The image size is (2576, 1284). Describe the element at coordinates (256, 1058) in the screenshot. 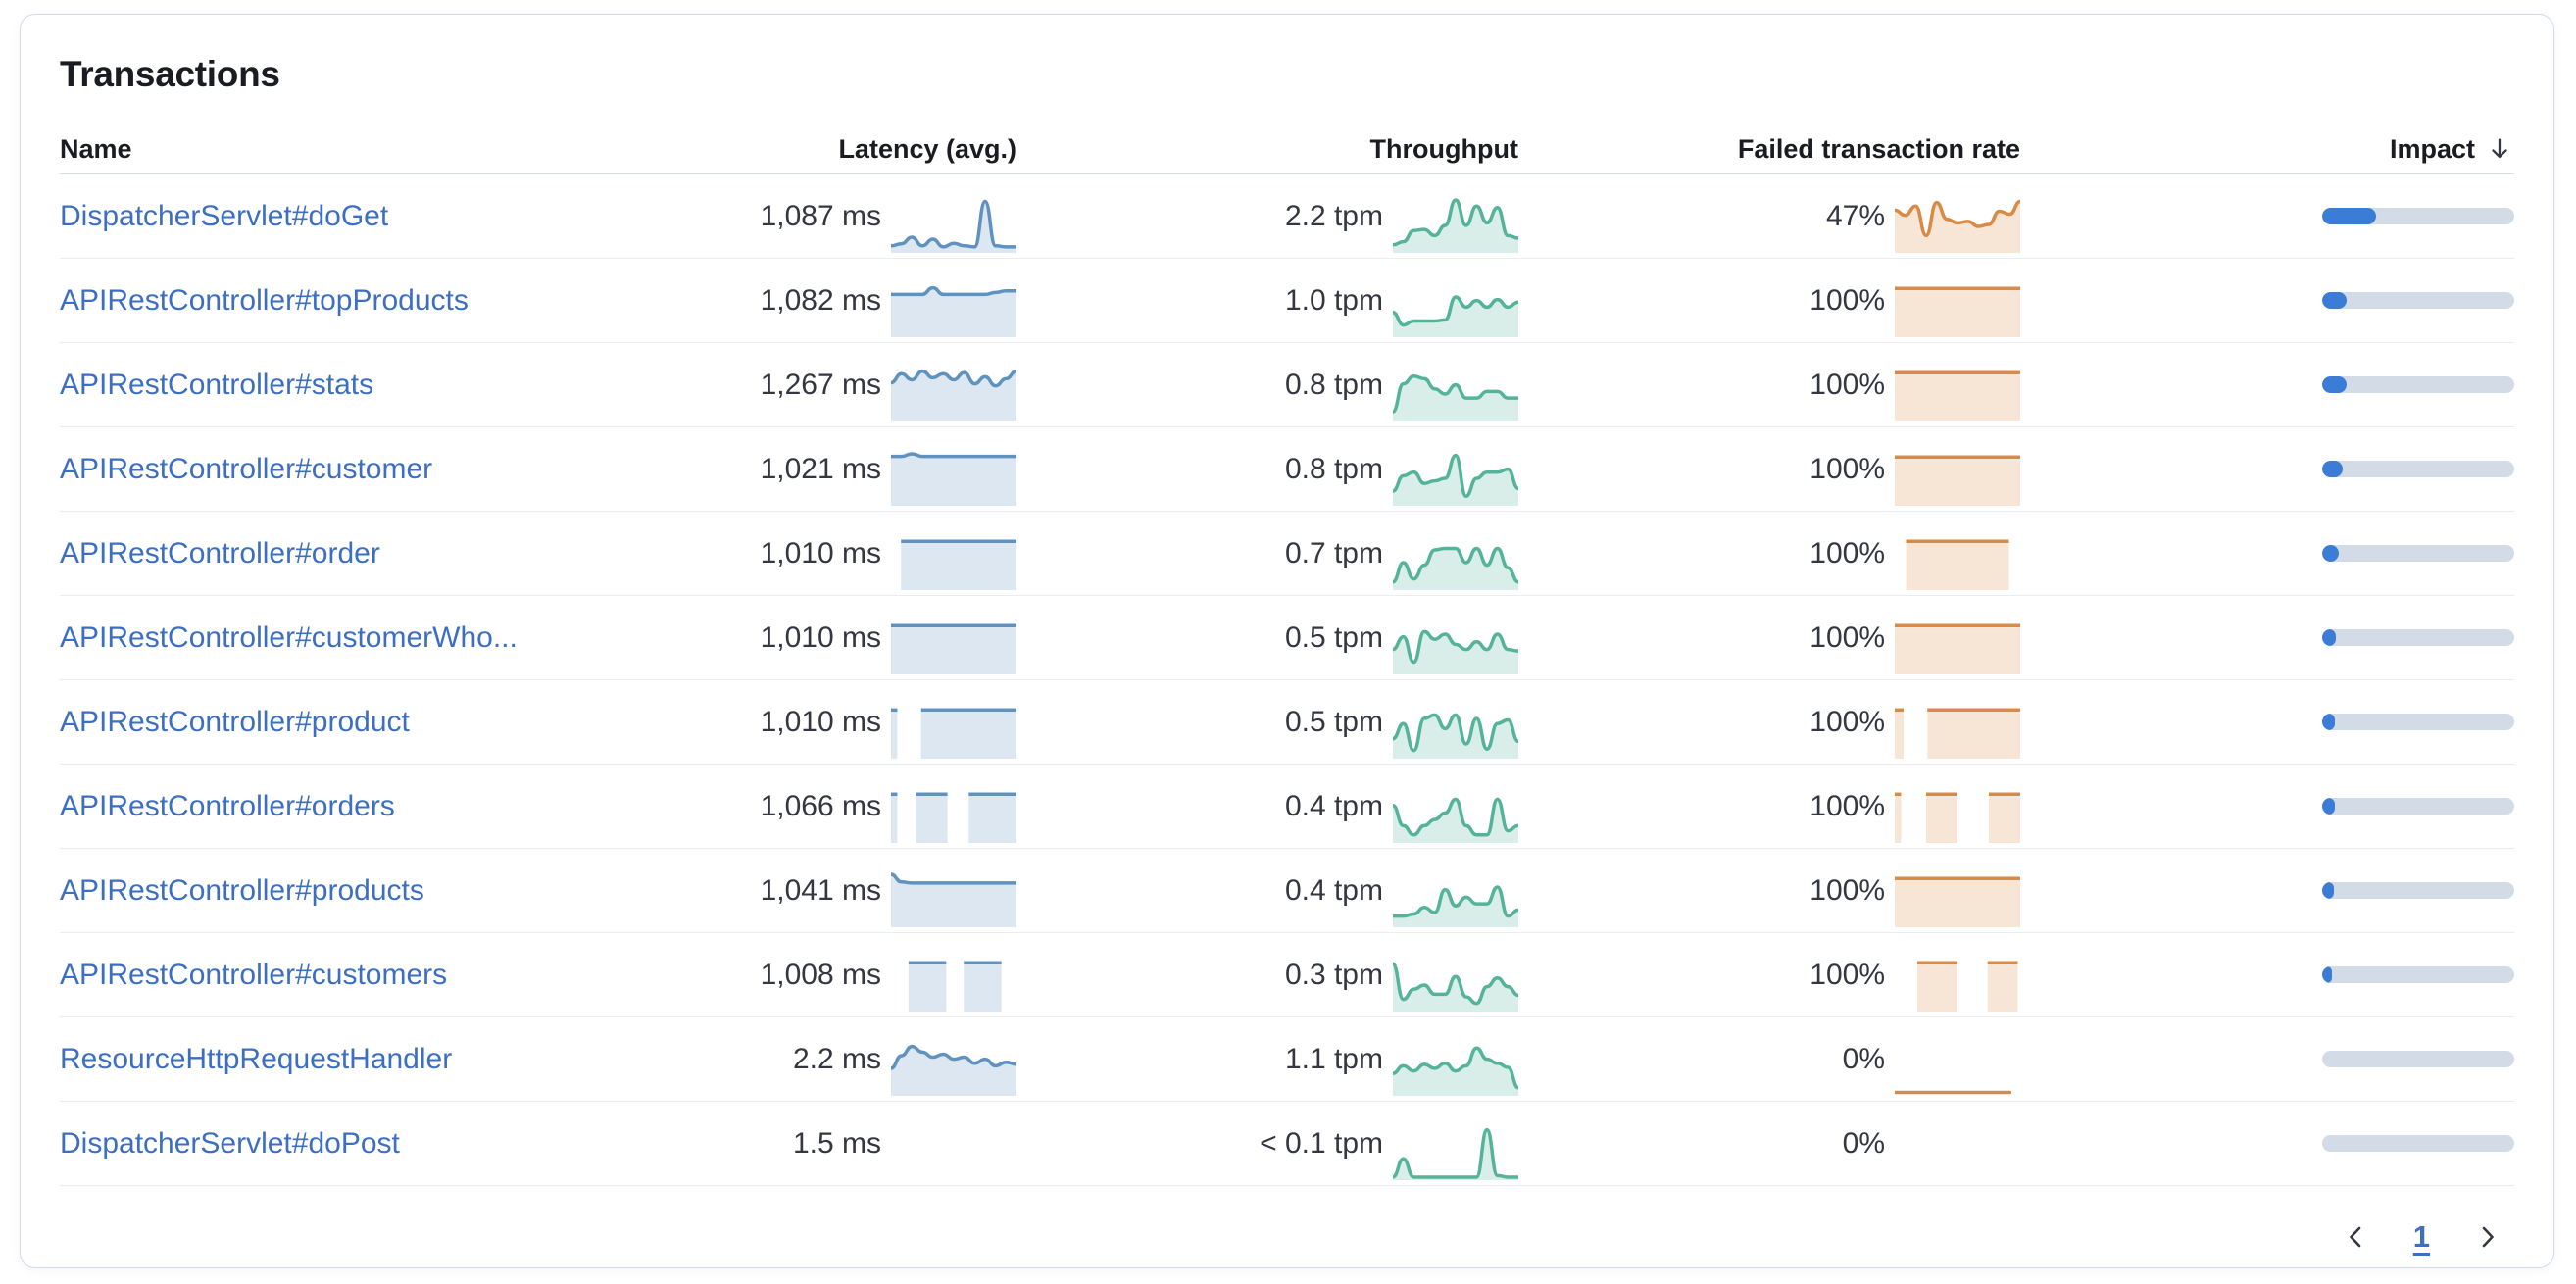

I see `transaction-link: ResourceHttpRequestHandler` at that location.